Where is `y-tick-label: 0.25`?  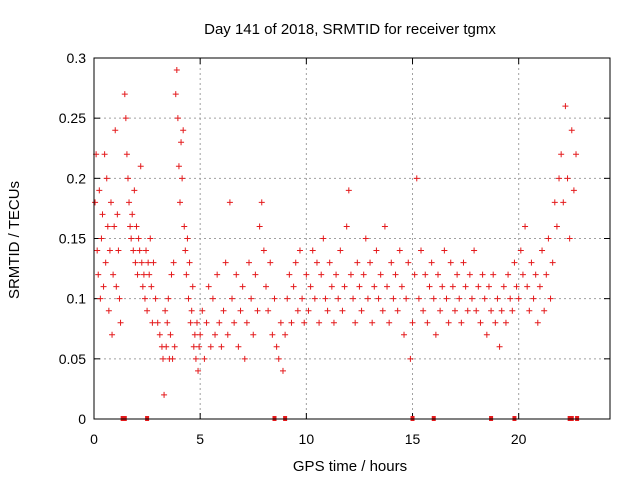 y-tick-label: 0.25 is located at coordinates (72, 118).